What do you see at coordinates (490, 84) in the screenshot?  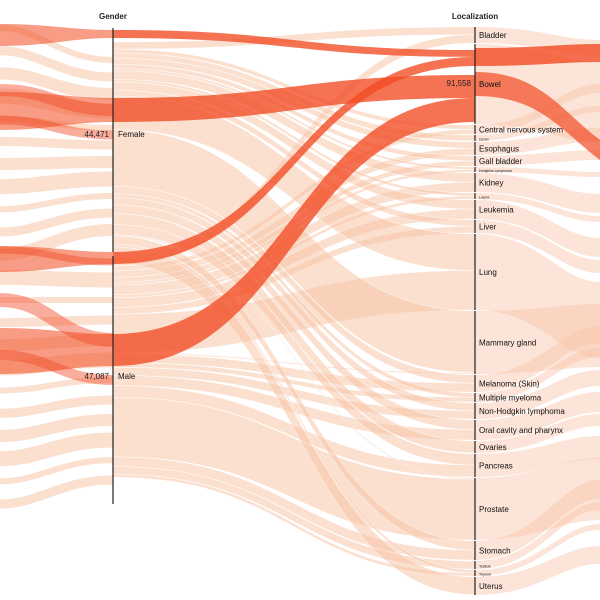 I see `localization-label: Bowel` at bounding box center [490, 84].